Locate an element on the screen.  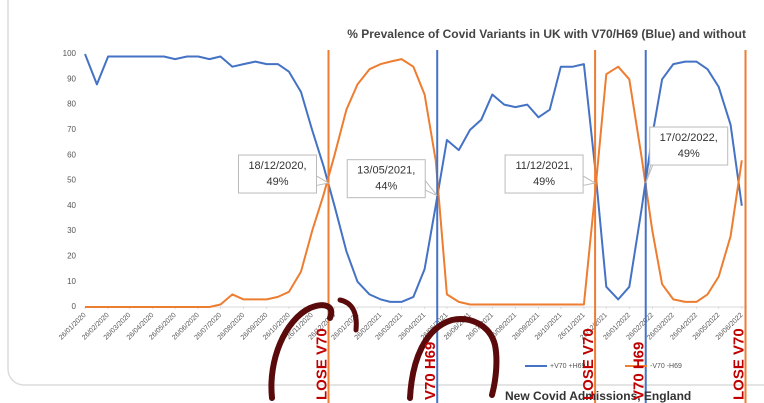
annotation-date: 18/12/2020, is located at coordinates (277, 166).